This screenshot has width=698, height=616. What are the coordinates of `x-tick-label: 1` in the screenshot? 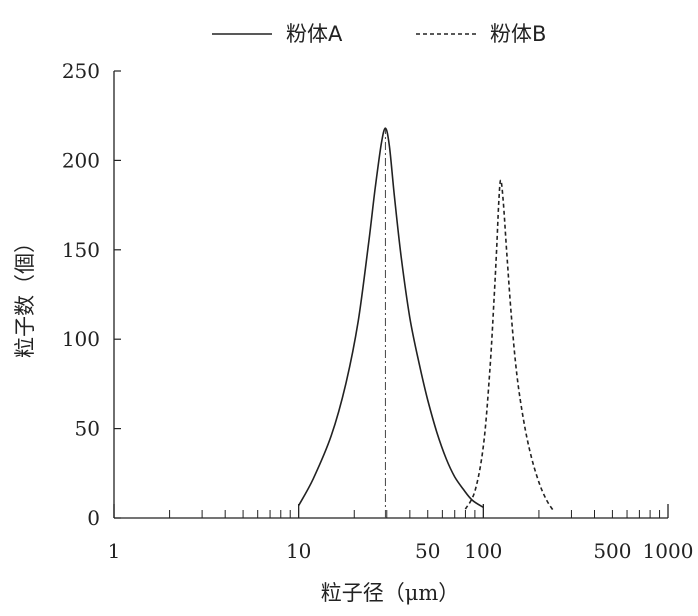 It's located at (114, 551).